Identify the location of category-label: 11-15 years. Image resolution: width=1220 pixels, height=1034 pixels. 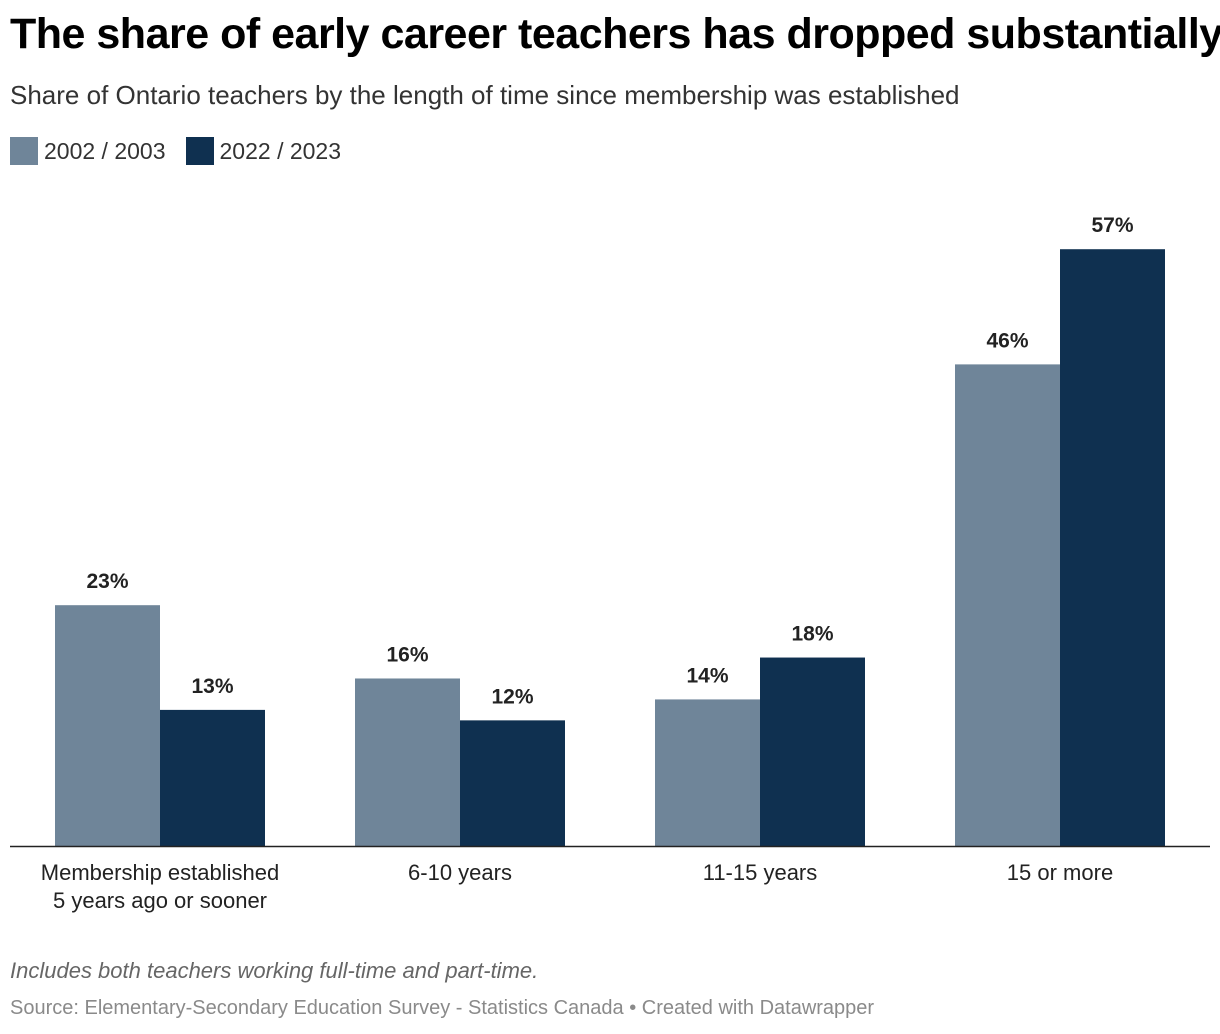
(760, 872).